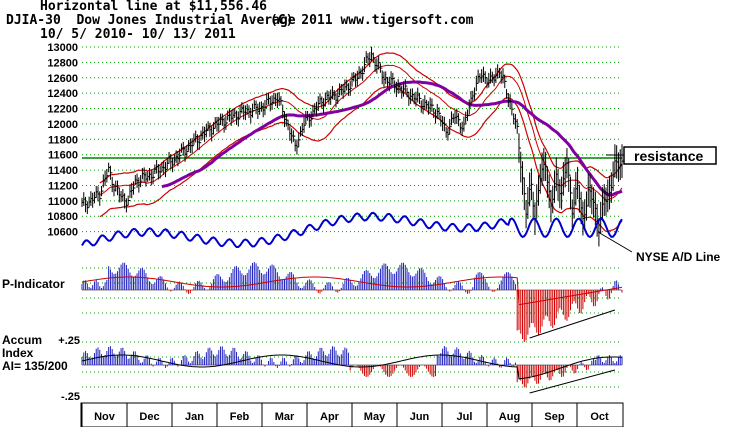 This screenshot has width=730, height=427. What do you see at coordinates (33, 284) in the screenshot?
I see `p-indicator-label: P-Indicator` at bounding box center [33, 284].